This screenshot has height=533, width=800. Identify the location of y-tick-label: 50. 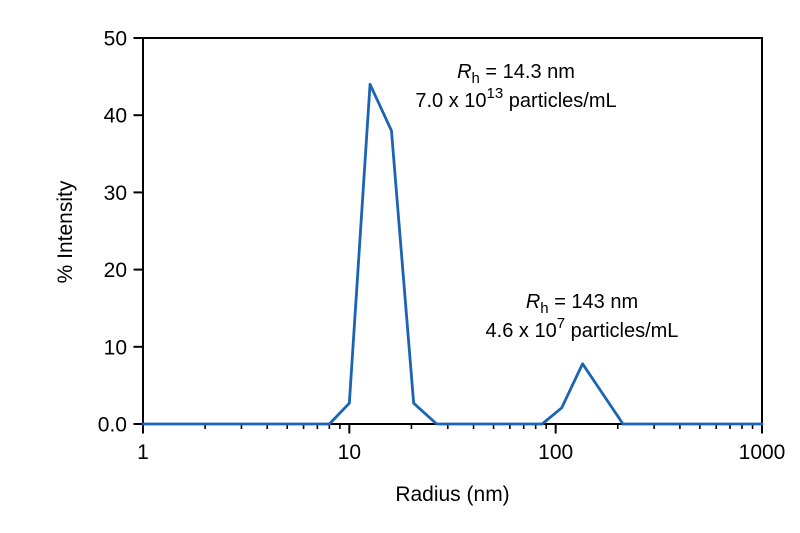
(115, 39).